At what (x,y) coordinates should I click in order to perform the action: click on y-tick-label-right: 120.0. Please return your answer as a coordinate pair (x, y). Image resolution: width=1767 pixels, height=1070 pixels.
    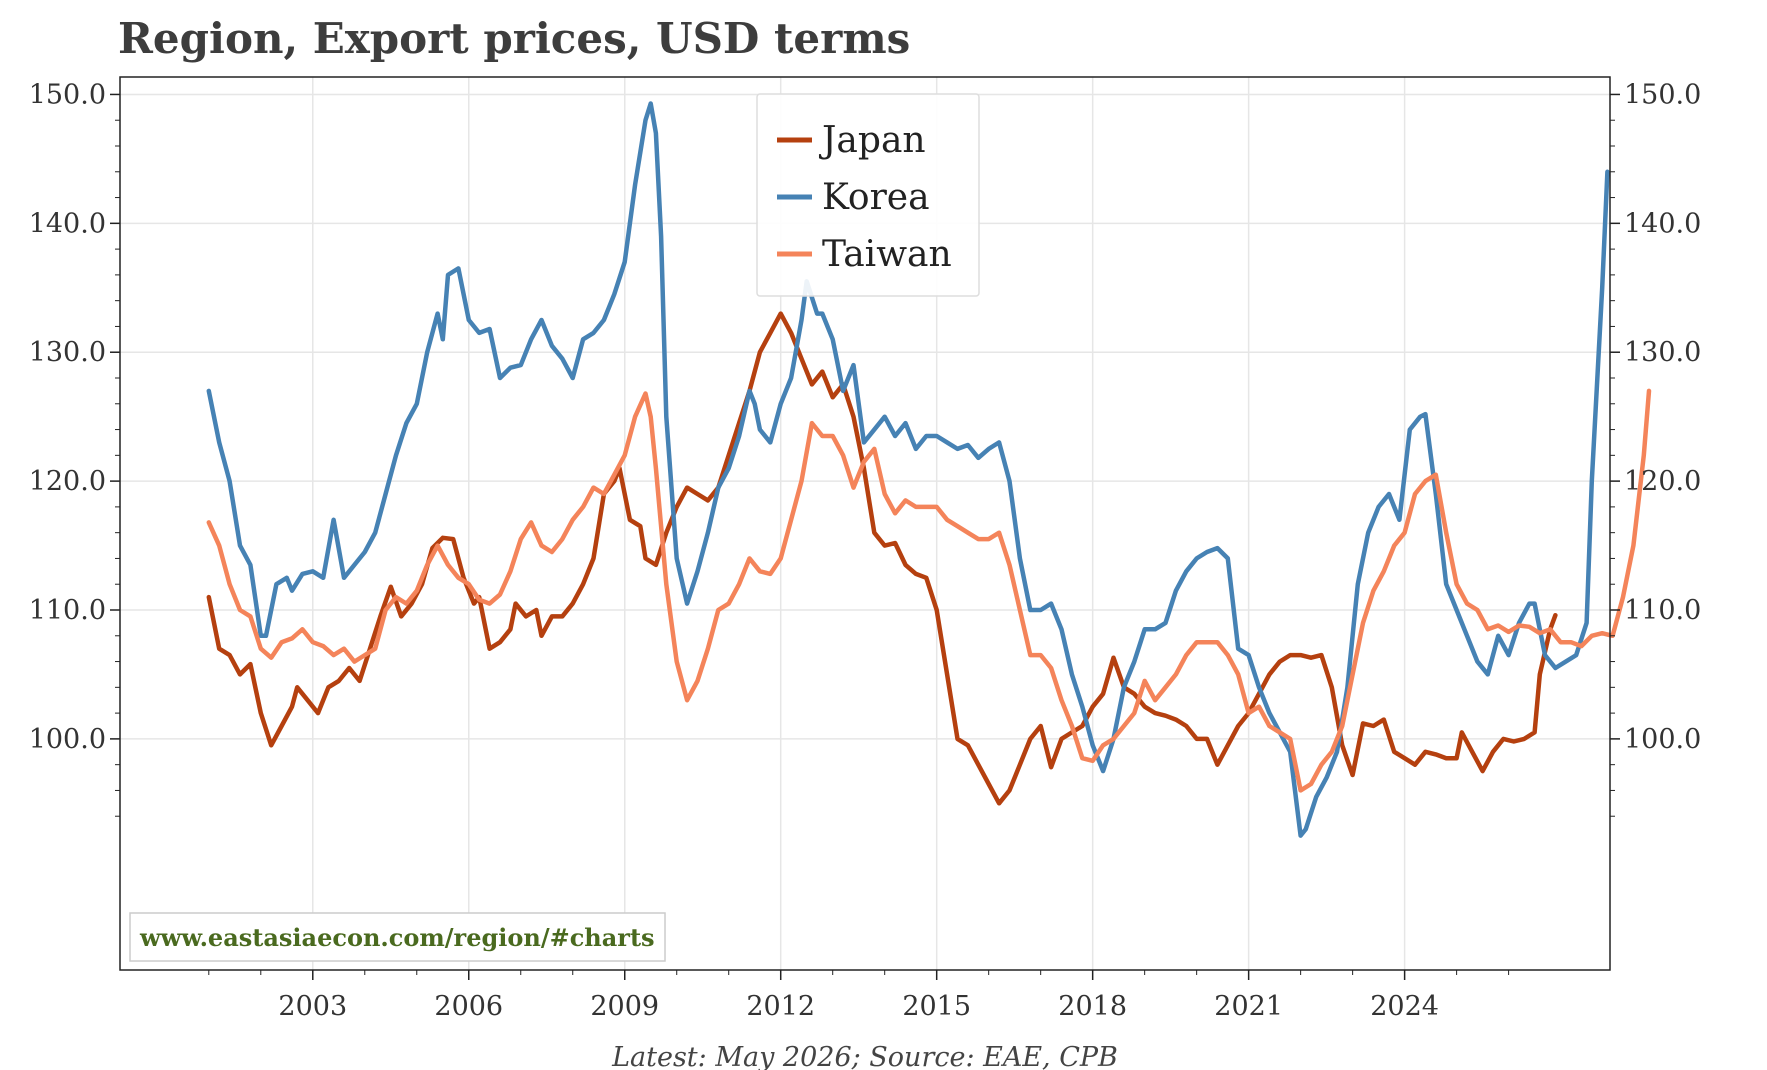
    Looking at the image, I should click on (1662, 481).